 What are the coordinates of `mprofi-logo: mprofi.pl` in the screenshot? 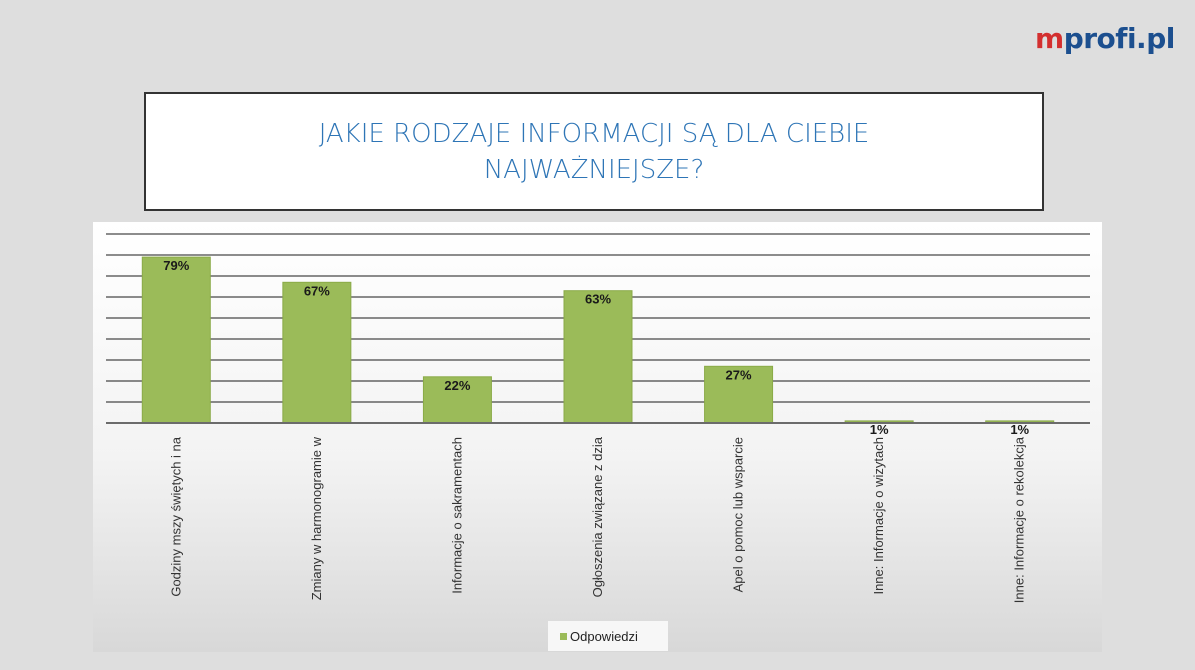 It's located at (1105, 38).